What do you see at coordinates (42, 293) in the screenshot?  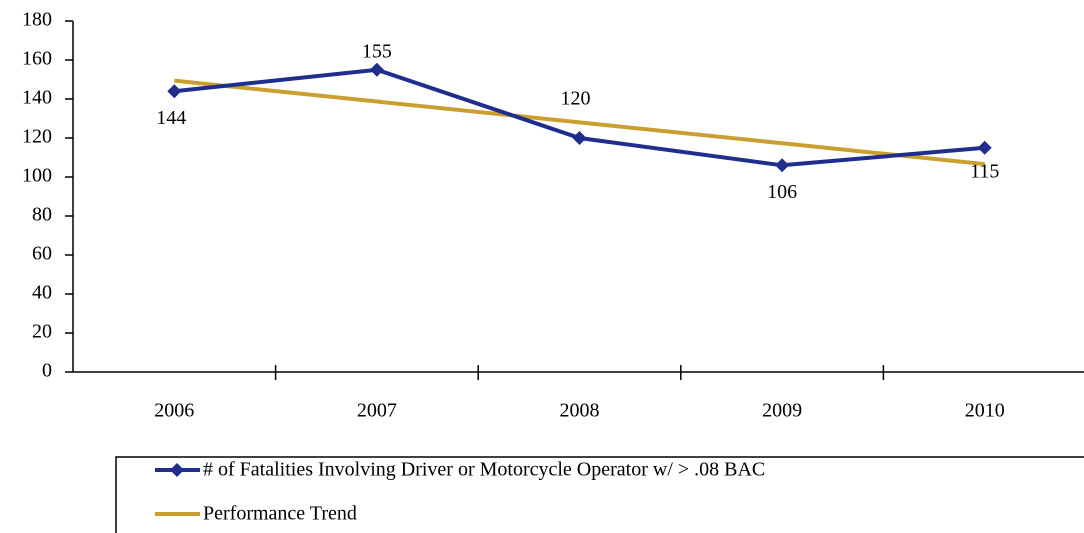 I see `y-tick-label: 40` at bounding box center [42, 293].